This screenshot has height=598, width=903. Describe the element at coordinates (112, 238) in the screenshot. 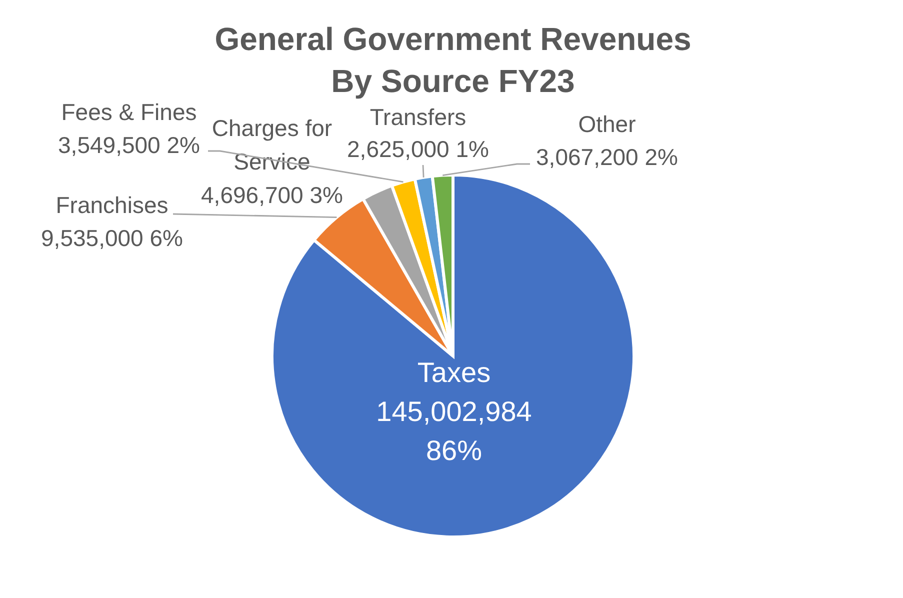

I see `data-label: 9,535,000 6%` at that location.